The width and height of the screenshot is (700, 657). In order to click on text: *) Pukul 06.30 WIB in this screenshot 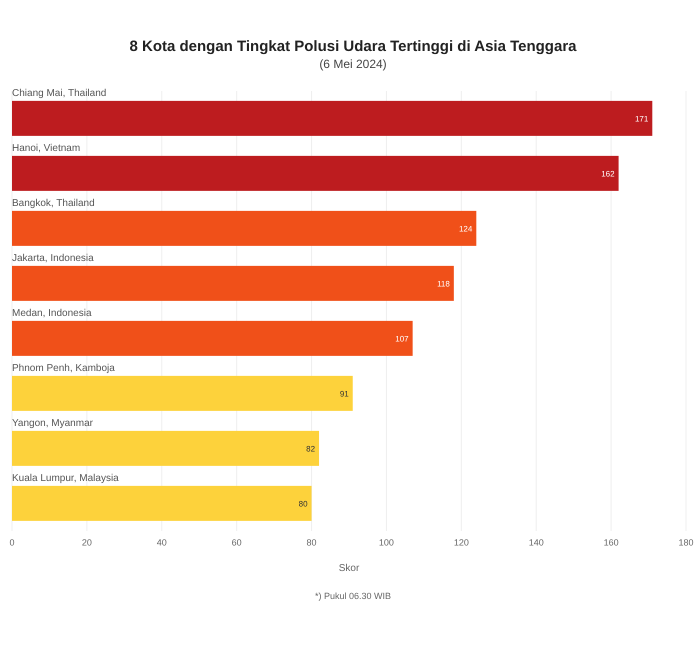, I will do `click(353, 596)`.